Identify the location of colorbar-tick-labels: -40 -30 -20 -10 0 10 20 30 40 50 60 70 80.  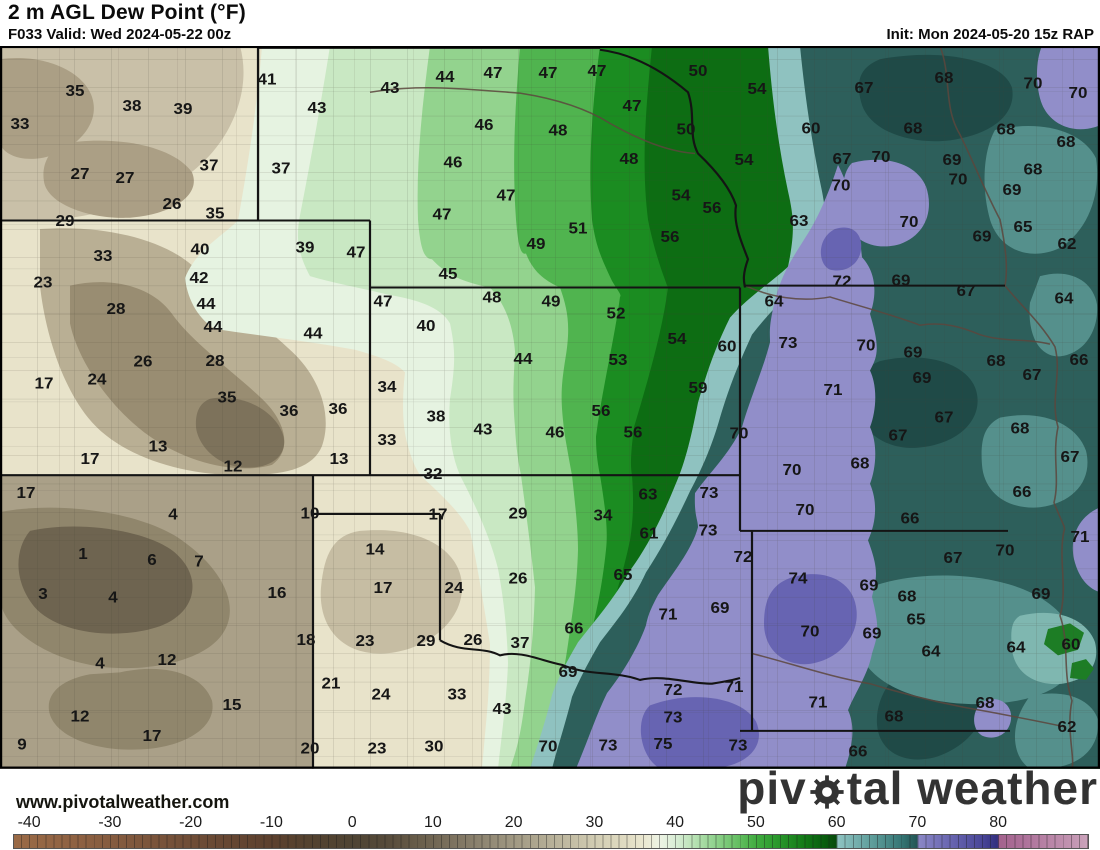
(550, 823).